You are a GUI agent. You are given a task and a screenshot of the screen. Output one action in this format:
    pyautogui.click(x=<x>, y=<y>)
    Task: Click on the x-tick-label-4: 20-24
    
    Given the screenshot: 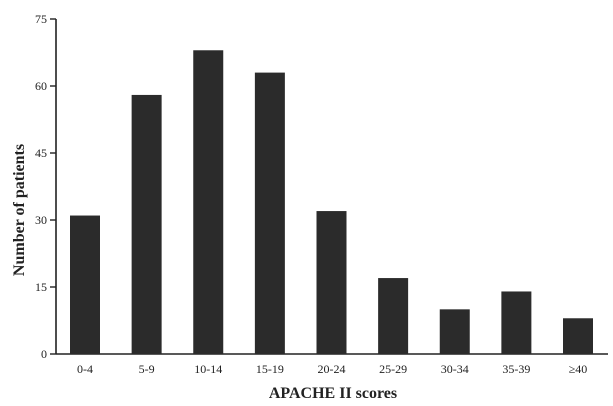 What is the action you would take?
    pyautogui.click(x=332, y=369)
    